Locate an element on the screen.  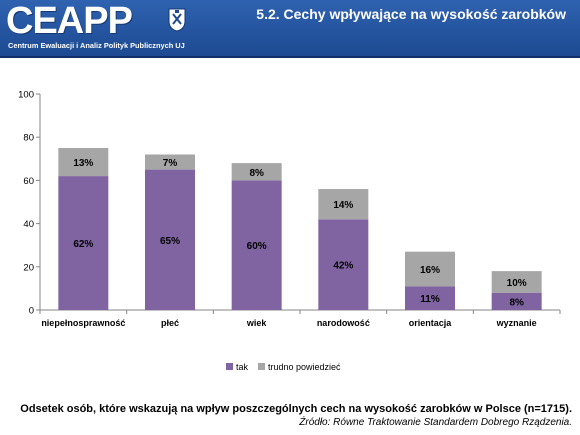
y-tick-label: 40 is located at coordinates (28, 224).